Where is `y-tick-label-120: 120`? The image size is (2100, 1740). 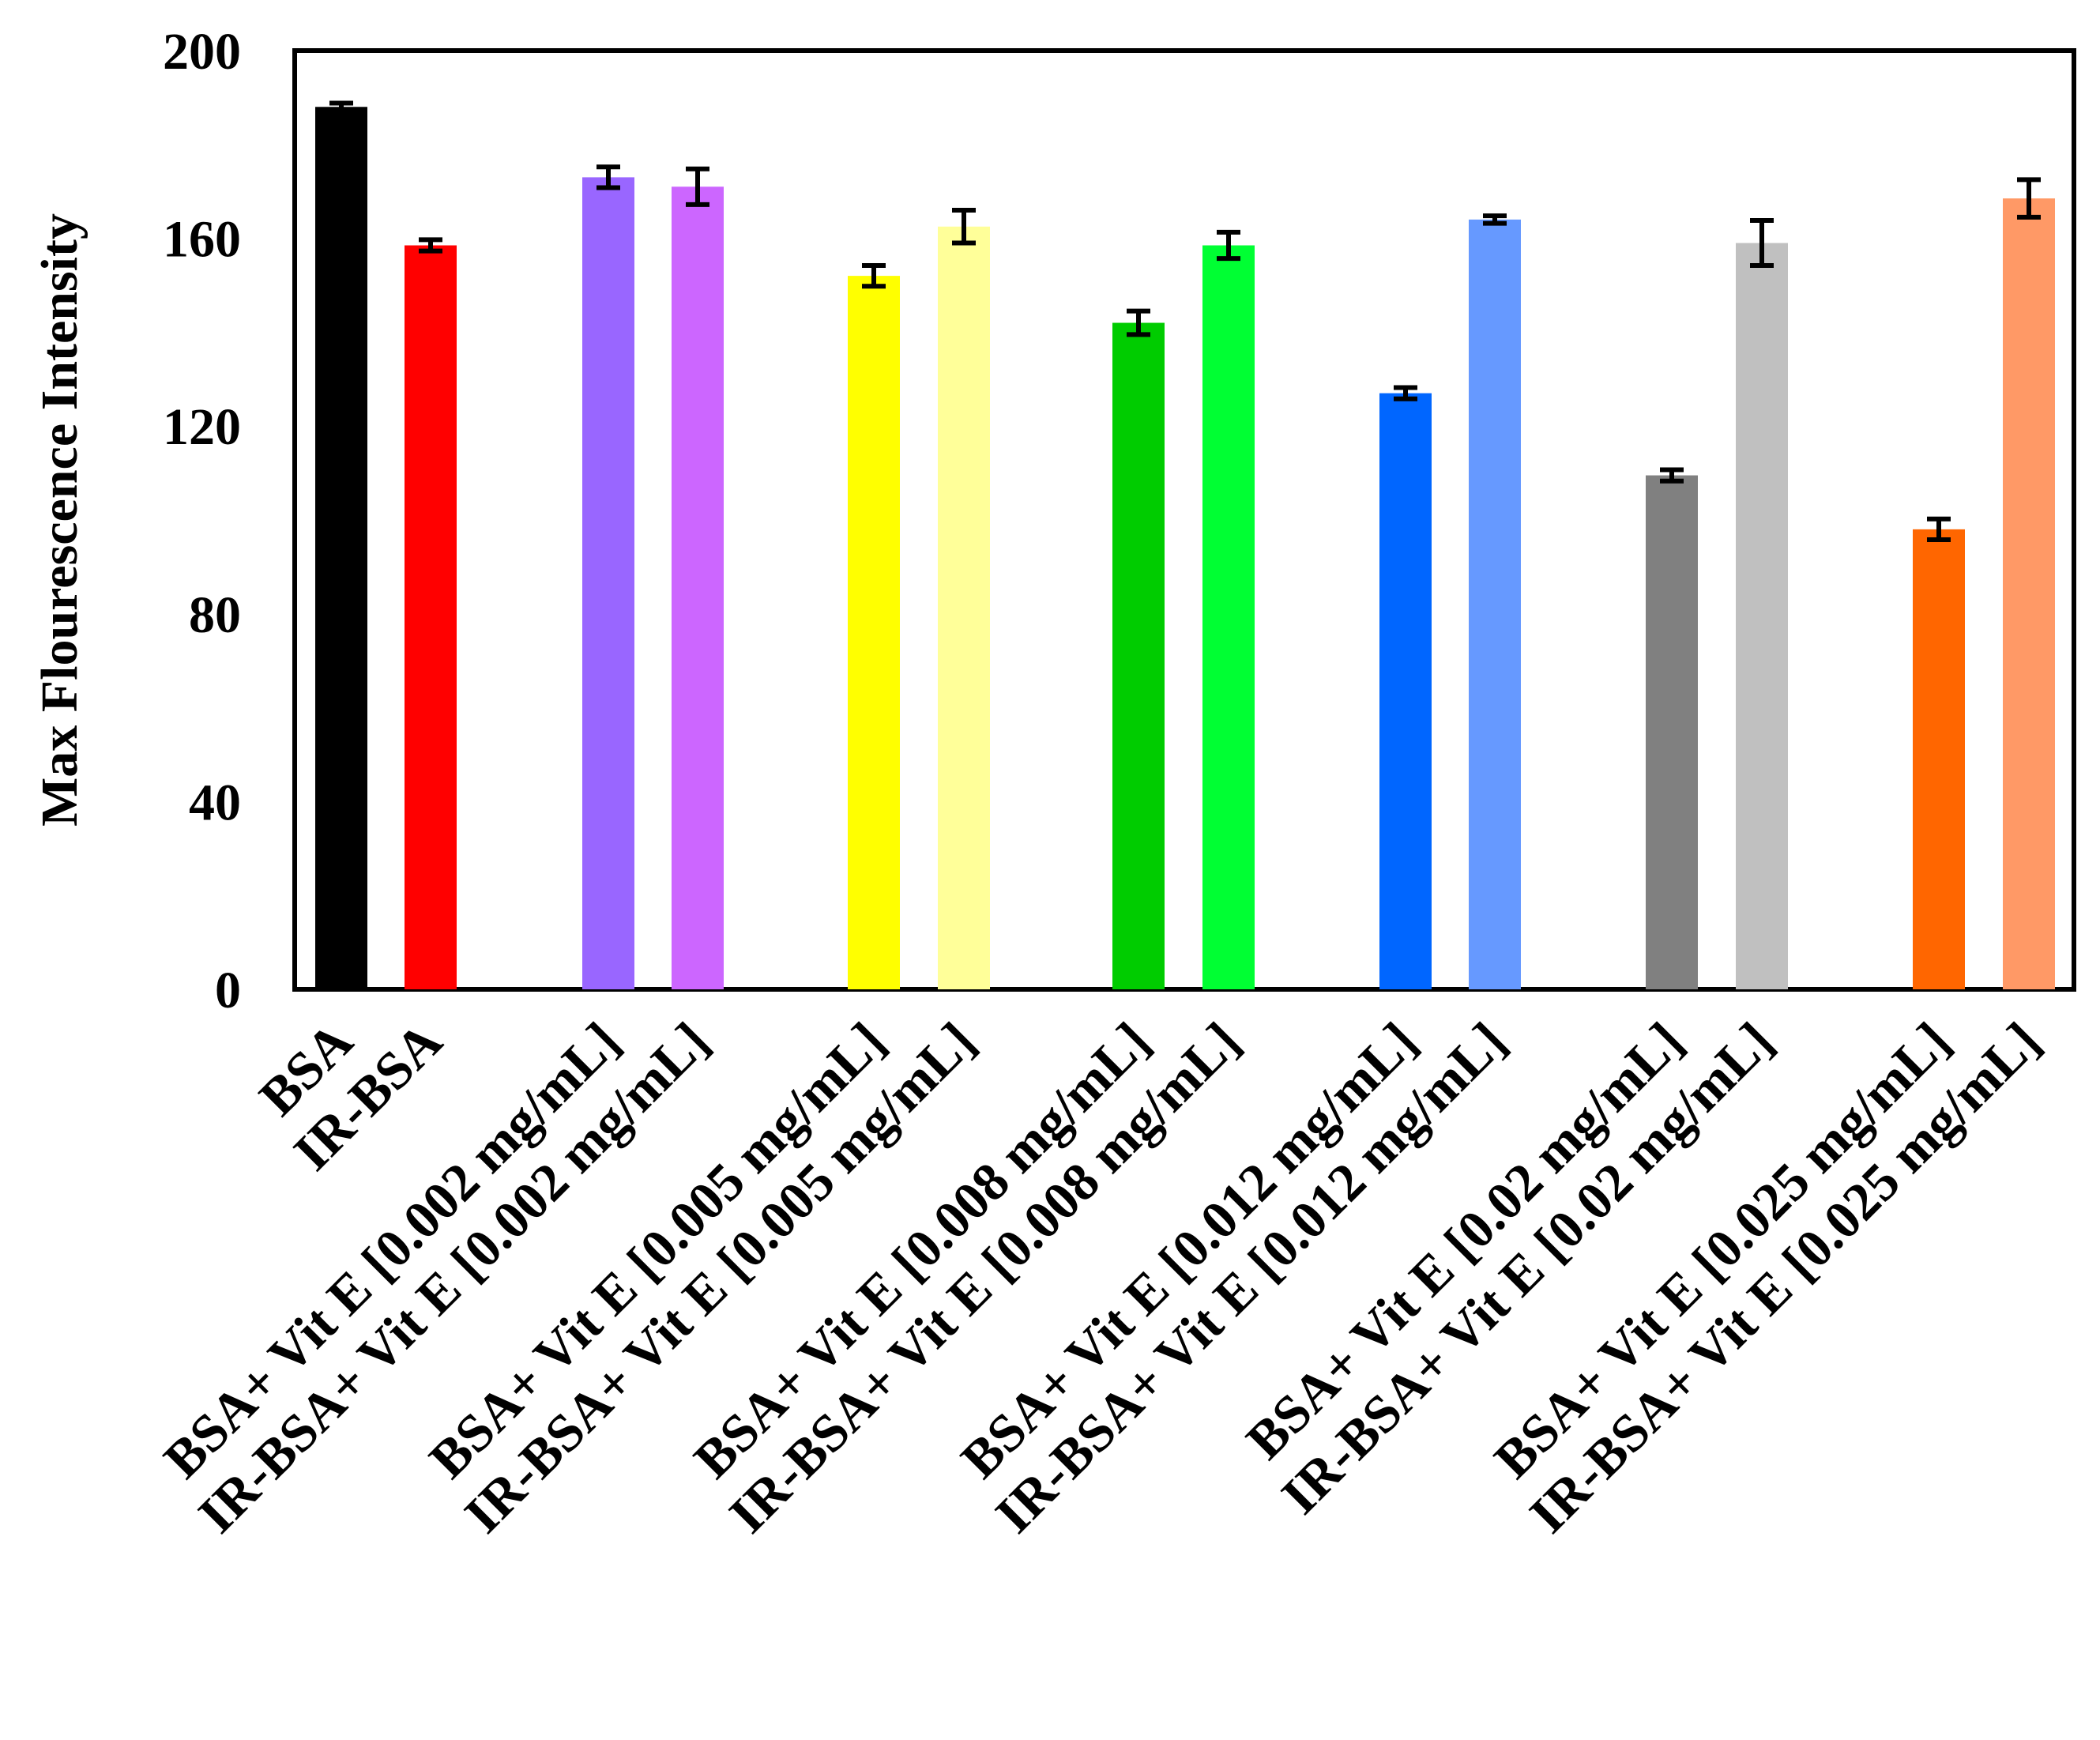
y-tick-label-120: 120 is located at coordinates (202, 427).